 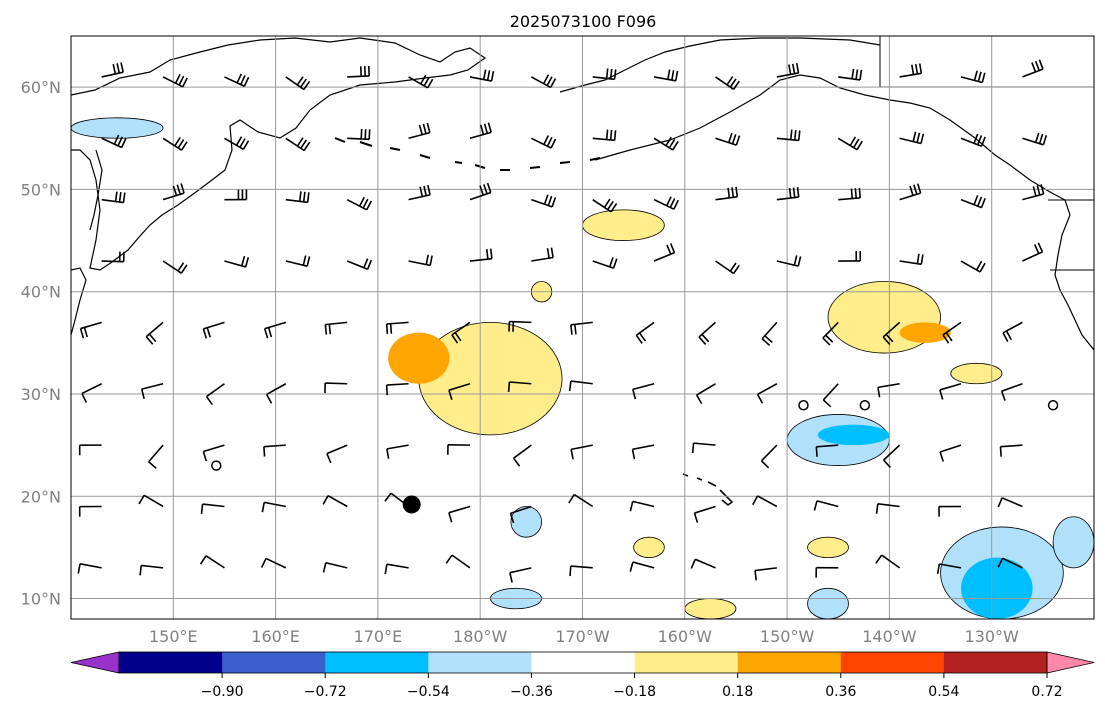 What do you see at coordinates (96, 190) in the screenshot?
I see `coastline-sakhalin` at bounding box center [96, 190].